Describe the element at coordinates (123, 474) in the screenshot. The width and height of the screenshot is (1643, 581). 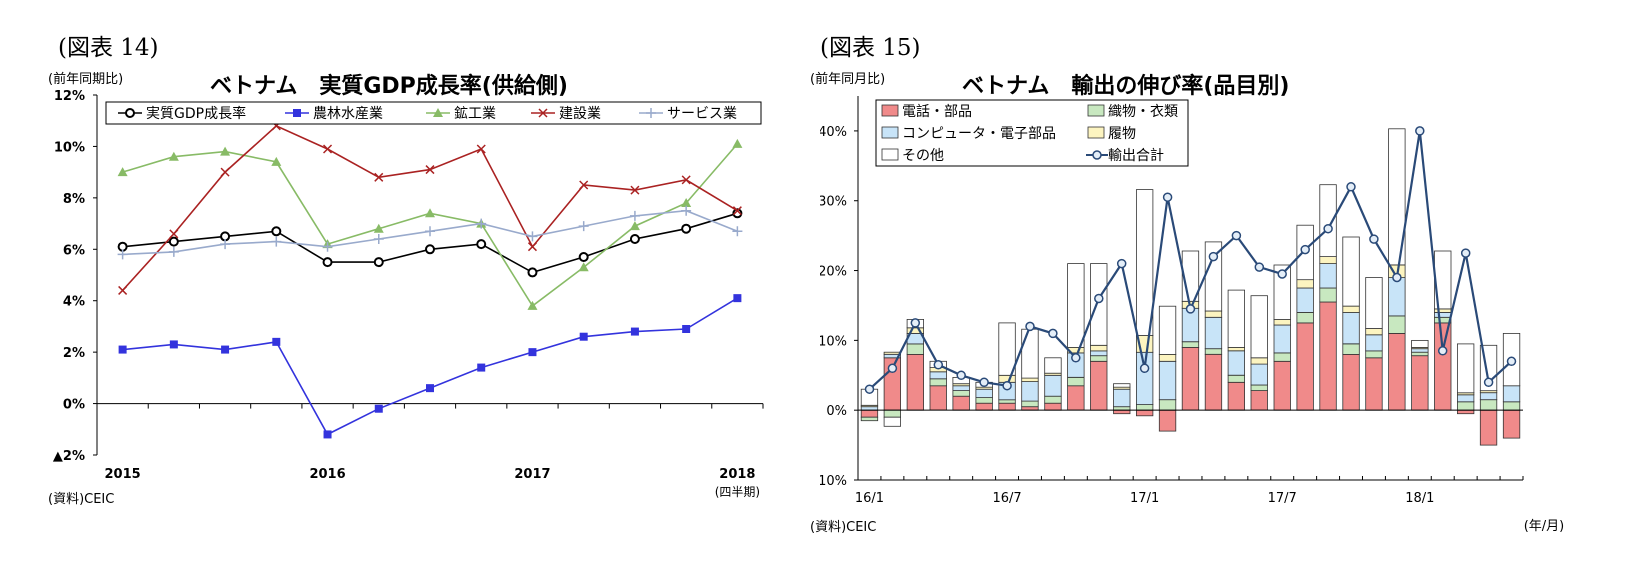
I see `x-tick-label: 2015` at that location.